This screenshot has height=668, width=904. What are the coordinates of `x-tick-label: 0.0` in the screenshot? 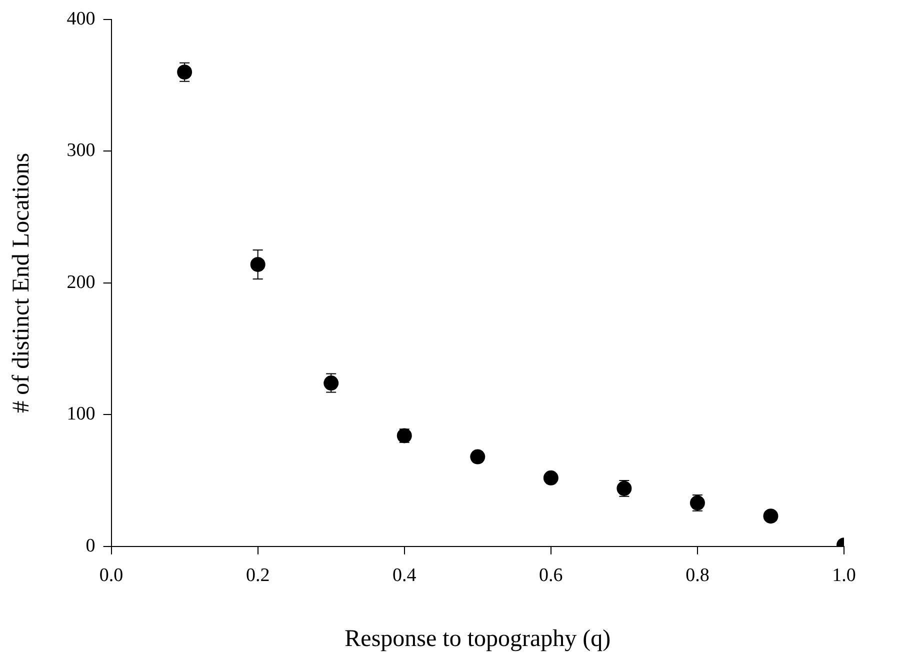 It's located at (111, 575).